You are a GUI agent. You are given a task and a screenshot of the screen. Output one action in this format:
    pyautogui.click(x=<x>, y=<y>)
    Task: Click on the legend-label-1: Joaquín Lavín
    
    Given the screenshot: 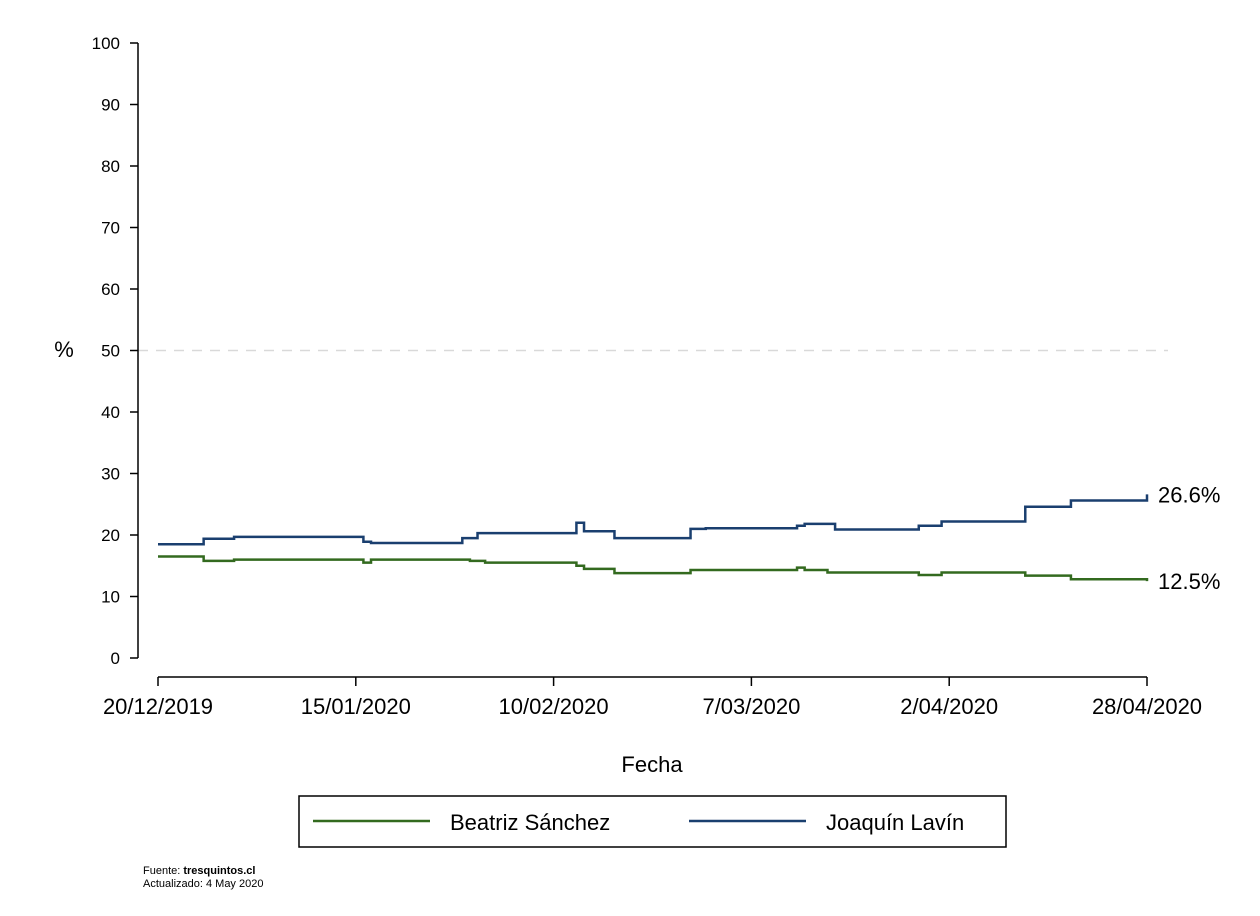 What is the action you would take?
    pyautogui.click(x=895, y=822)
    